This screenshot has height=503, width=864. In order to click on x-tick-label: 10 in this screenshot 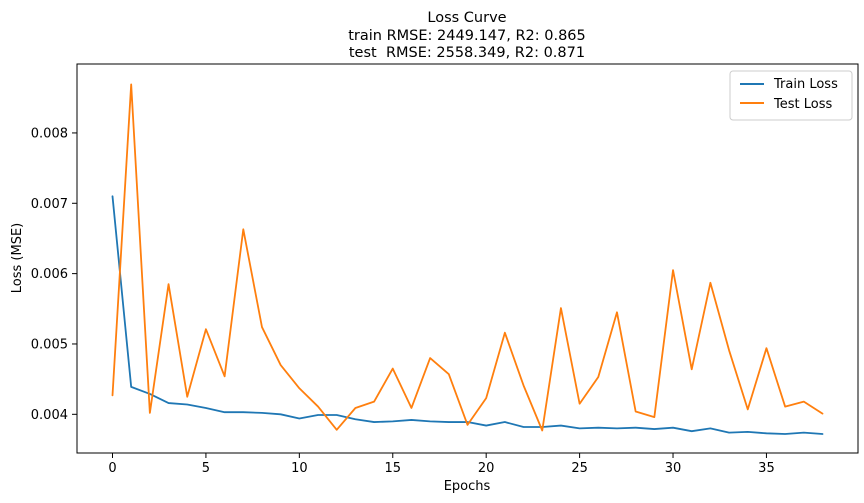, I will do `click(299, 468)`.